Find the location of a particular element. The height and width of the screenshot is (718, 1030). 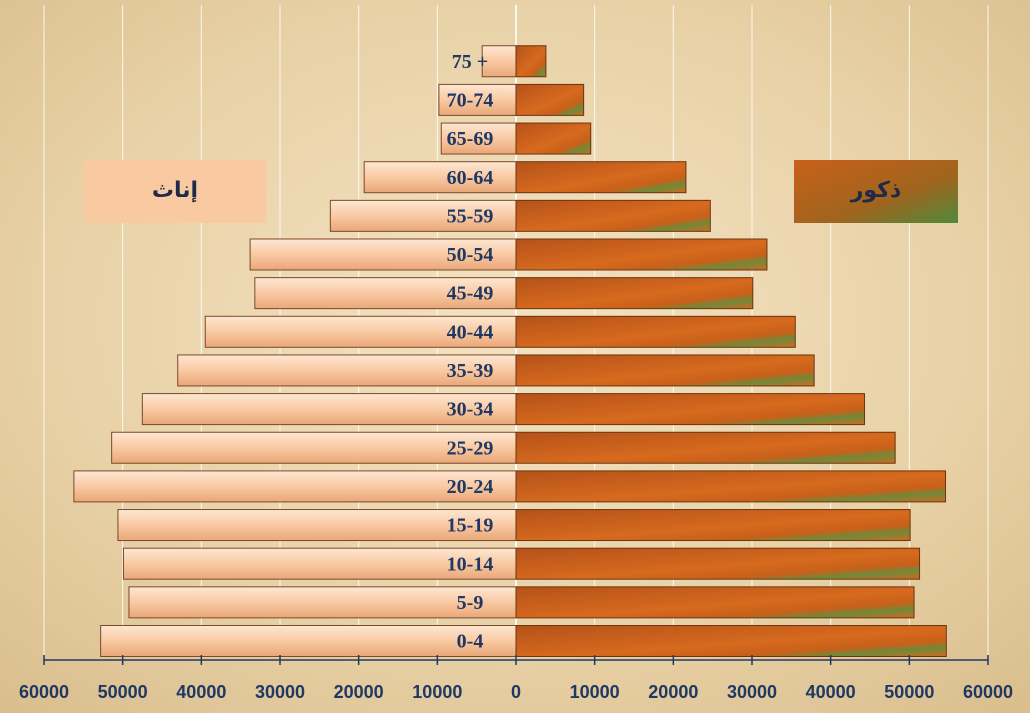

category-label: 60-64 is located at coordinates (470, 178).